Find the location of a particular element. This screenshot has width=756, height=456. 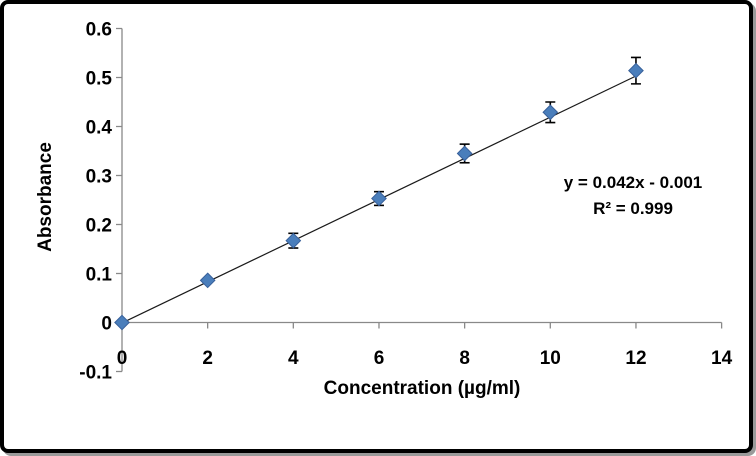

x-tick-label: 0 is located at coordinates (122, 358).